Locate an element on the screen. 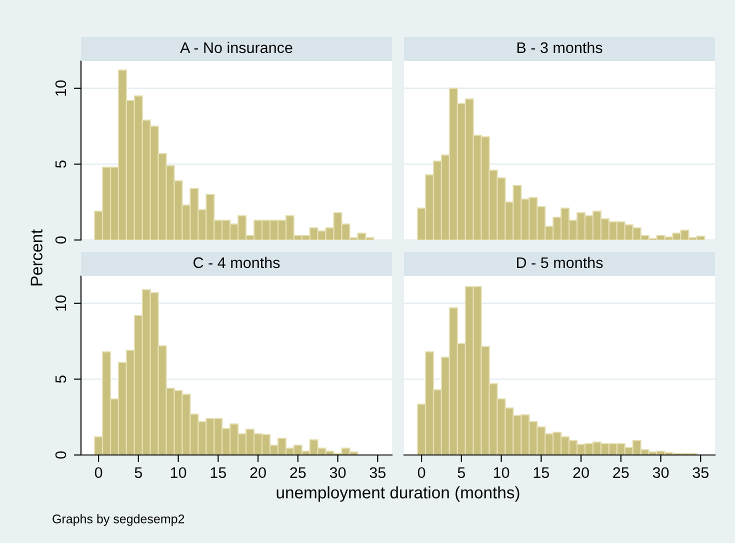  chart-title: C - 4 months is located at coordinates (237, 262).